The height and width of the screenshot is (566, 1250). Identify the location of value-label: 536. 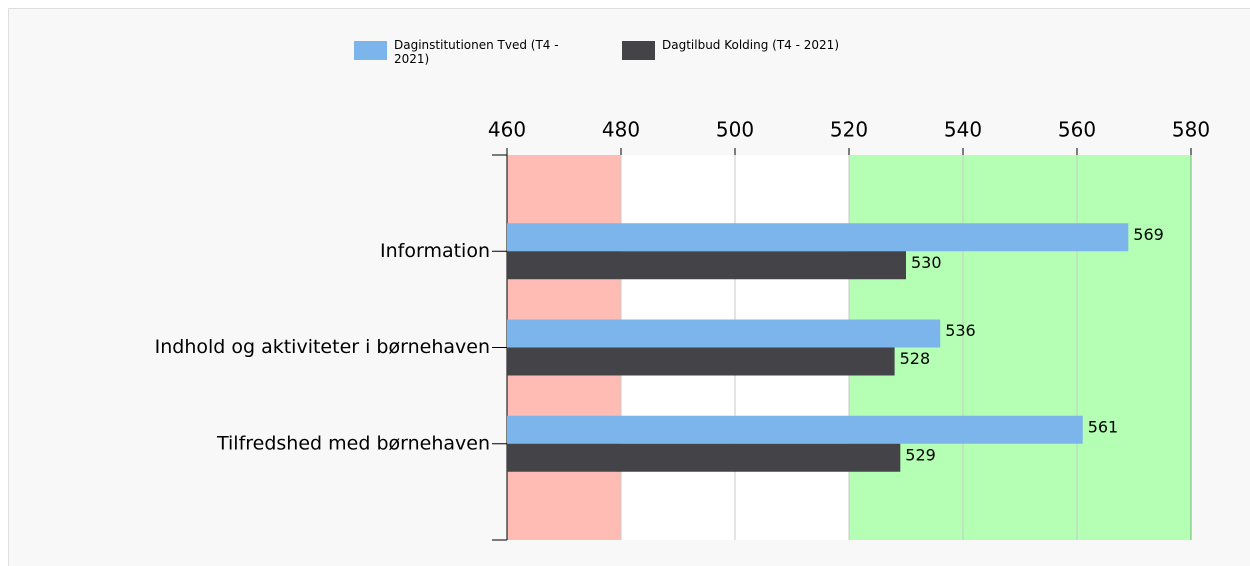
(960, 330).